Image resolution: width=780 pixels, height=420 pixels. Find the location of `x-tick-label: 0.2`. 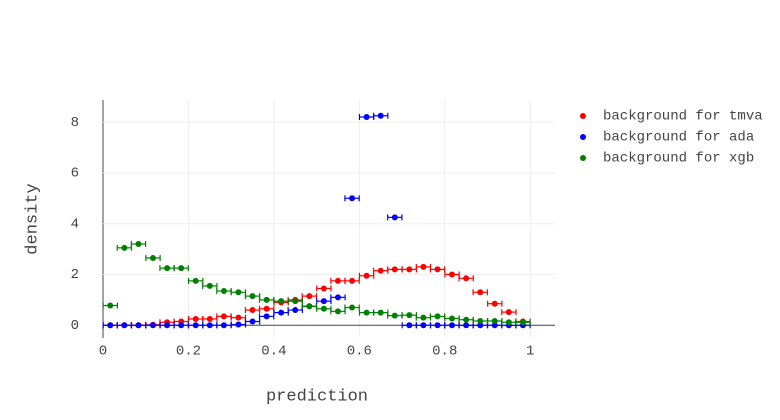

x-tick-label: 0.2 is located at coordinates (188, 352).